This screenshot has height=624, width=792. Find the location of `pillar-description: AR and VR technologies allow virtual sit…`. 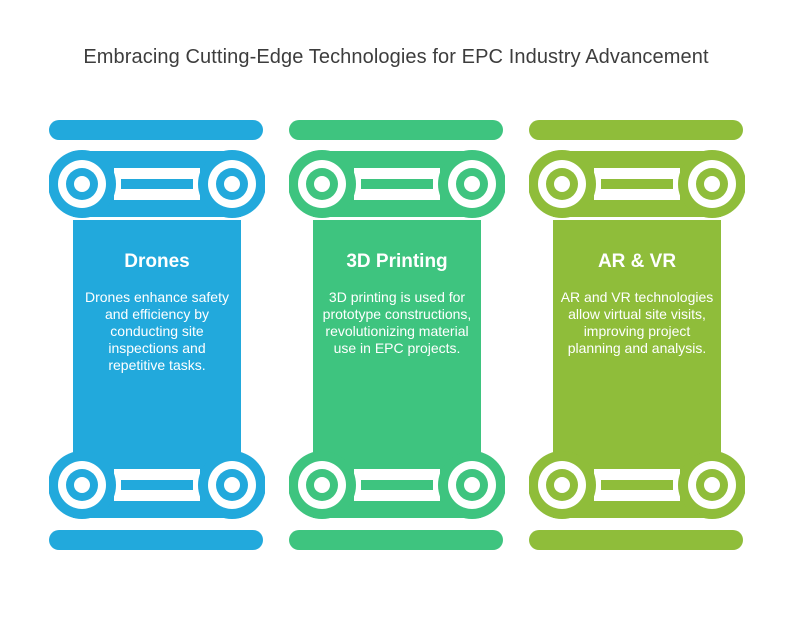

pillar-description: AR and VR technologies allow virtual sit… is located at coordinates (637, 322).